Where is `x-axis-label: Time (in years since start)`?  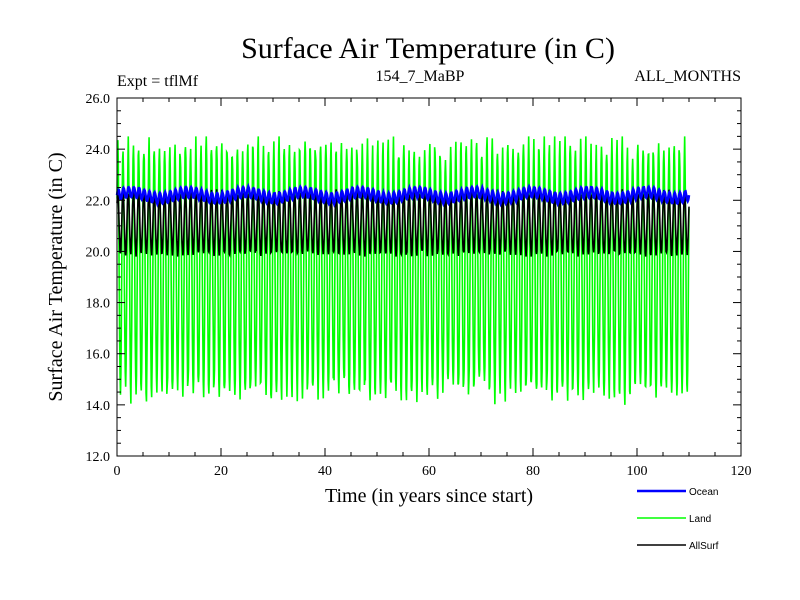 x-axis-label: Time (in years since start) is located at coordinates (429, 496).